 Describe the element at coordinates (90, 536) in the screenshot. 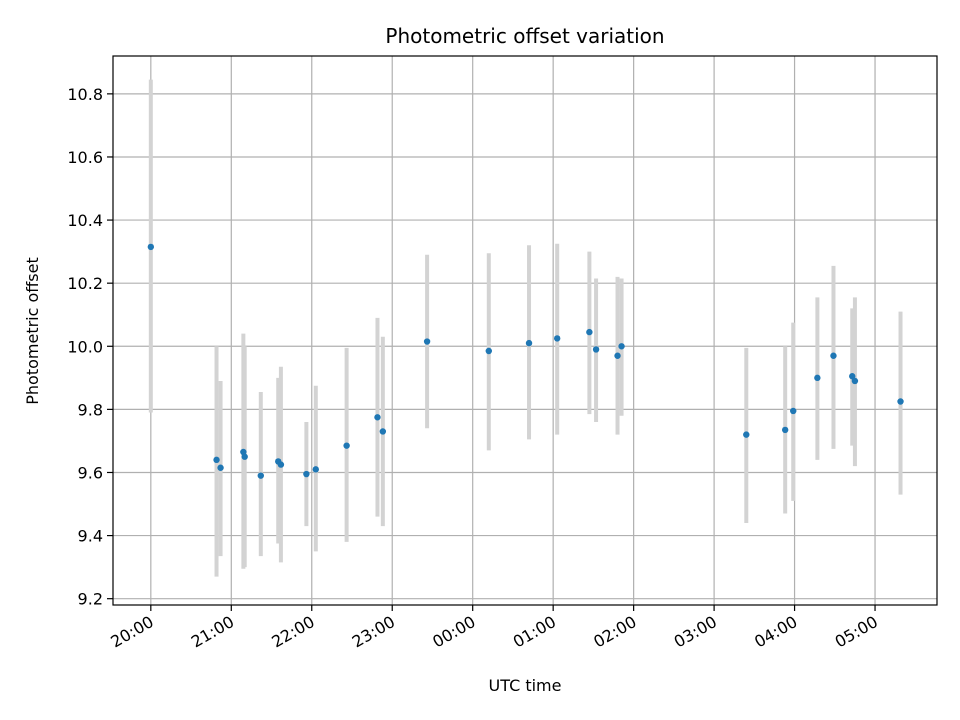

I see `y-tick-label: 9.4` at that location.